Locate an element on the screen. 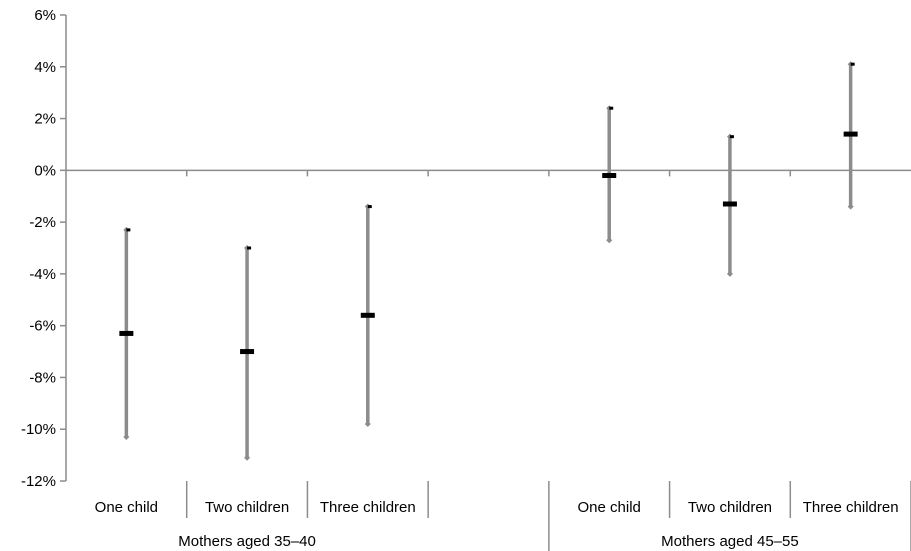 The image size is (911, 551). y-tick-label: 2% is located at coordinates (45, 119).